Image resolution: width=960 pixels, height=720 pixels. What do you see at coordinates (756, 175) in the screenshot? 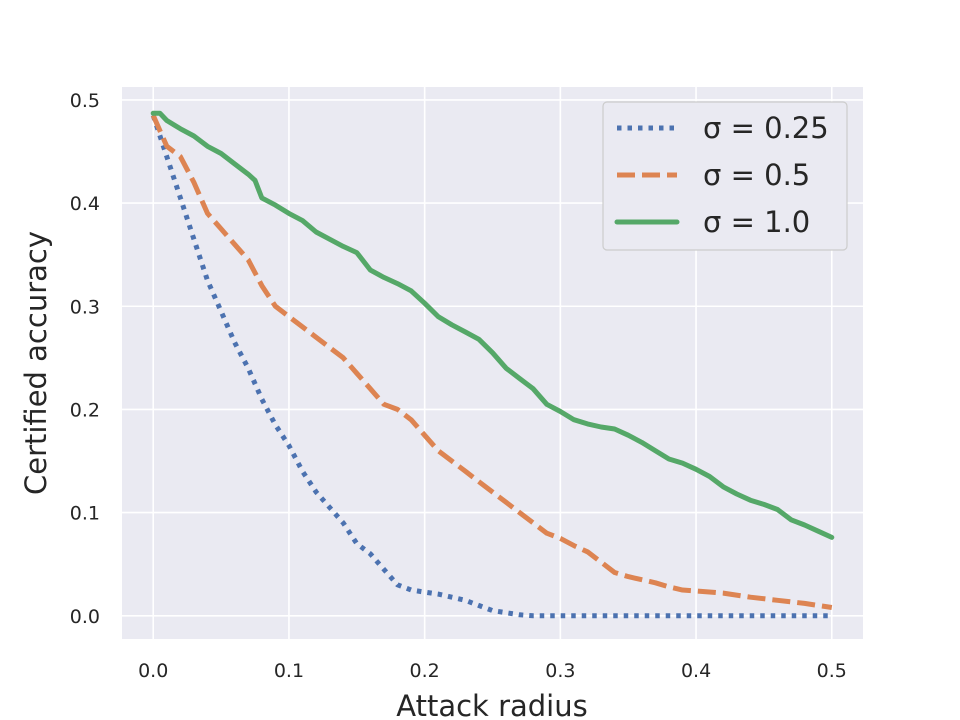
I see `legend-label-2: σ = 0.5` at bounding box center [756, 175].